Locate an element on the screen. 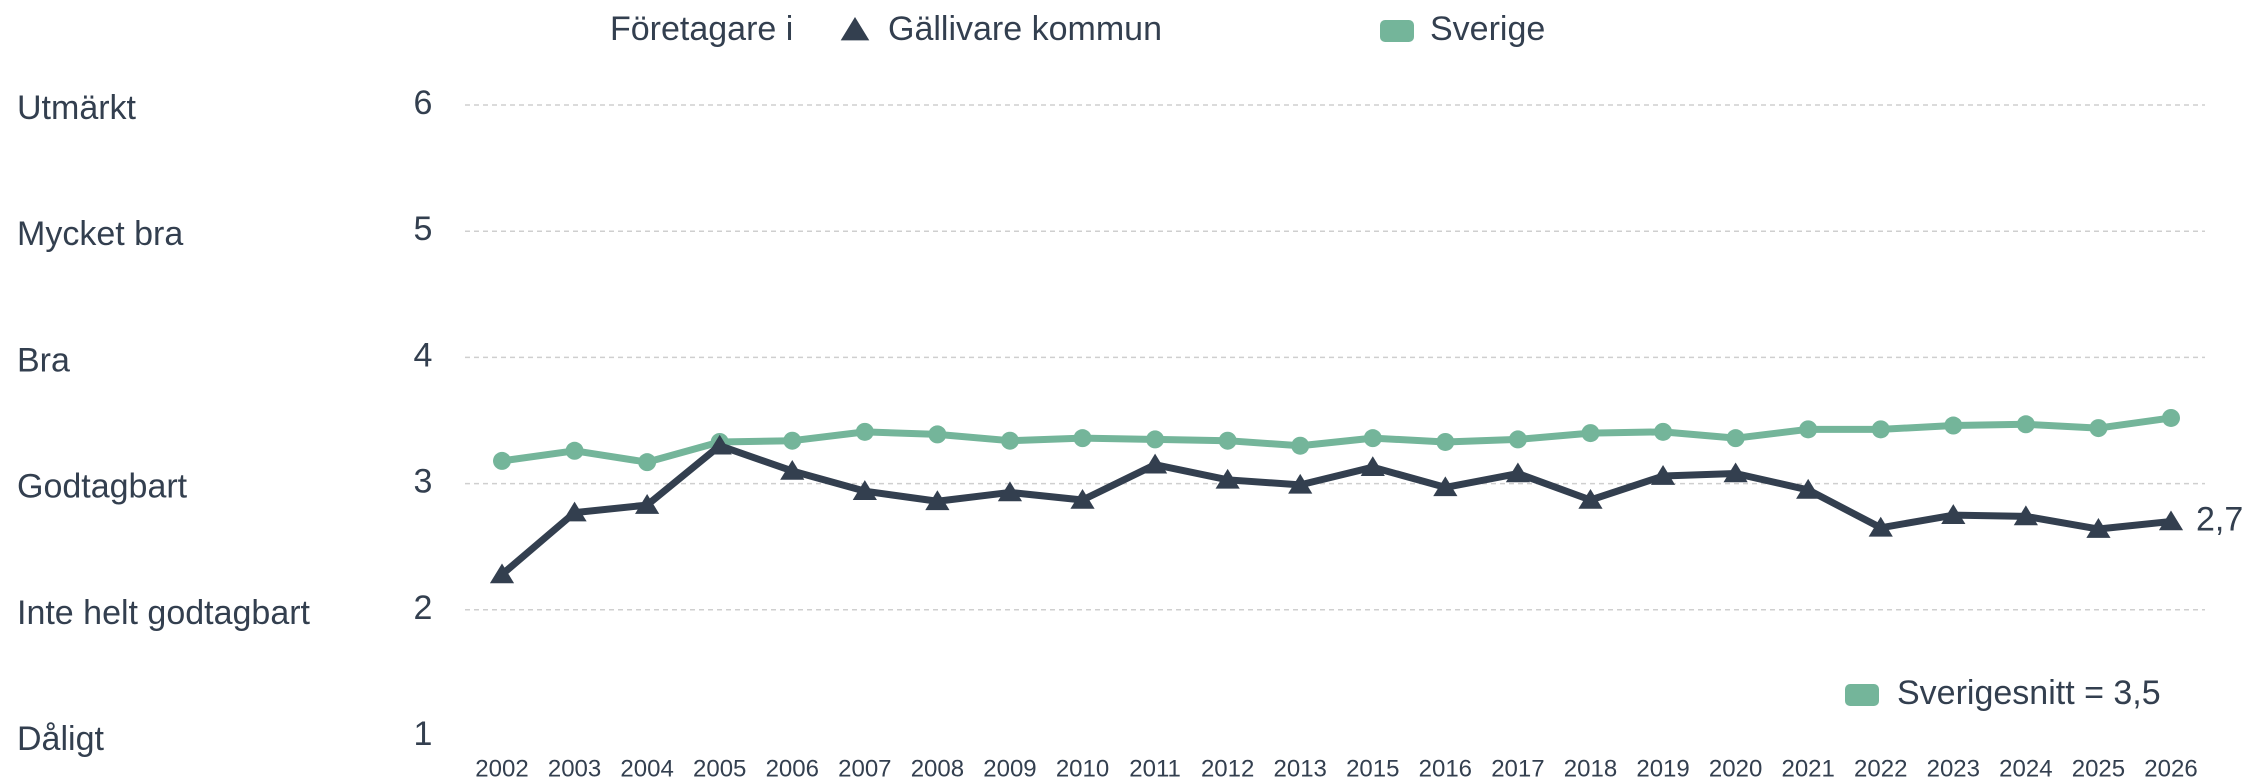 The width and height of the screenshot is (2255, 781). legend-label: Sverige is located at coordinates (1487, 29).